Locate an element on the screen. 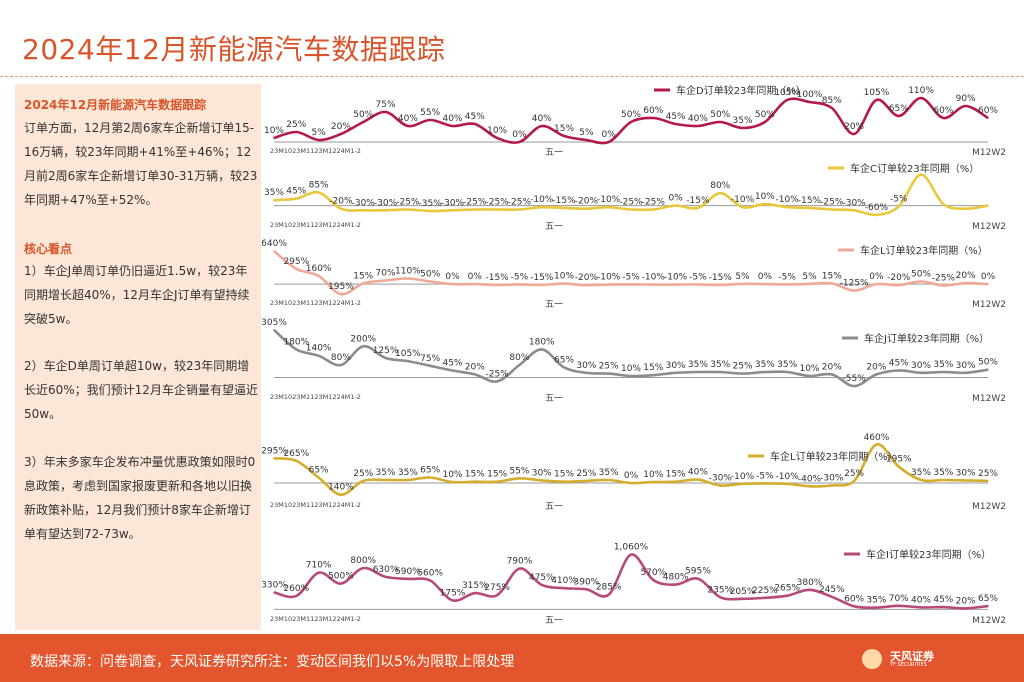 The width and height of the screenshot is (1024, 682). data-label: 75% is located at coordinates (430, 359).